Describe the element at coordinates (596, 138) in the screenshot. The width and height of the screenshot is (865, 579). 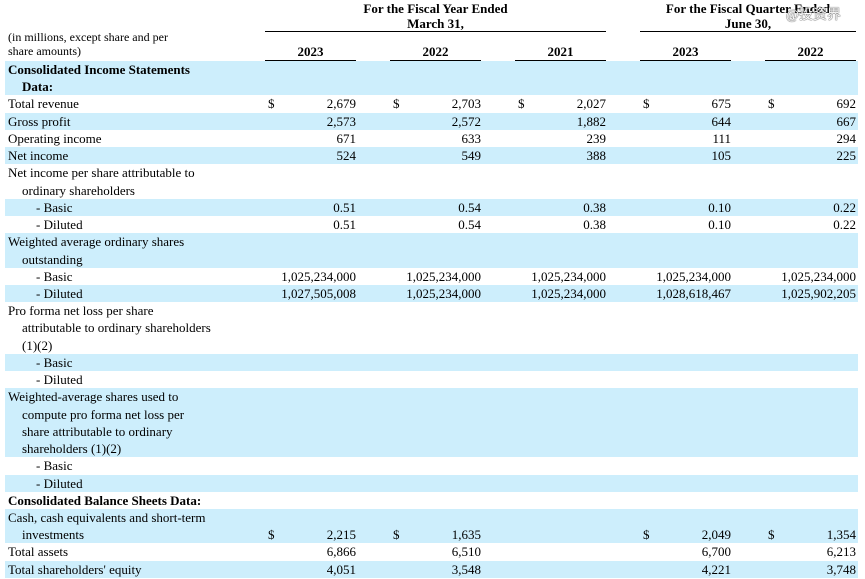
I see `cell-value: 239` at that location.